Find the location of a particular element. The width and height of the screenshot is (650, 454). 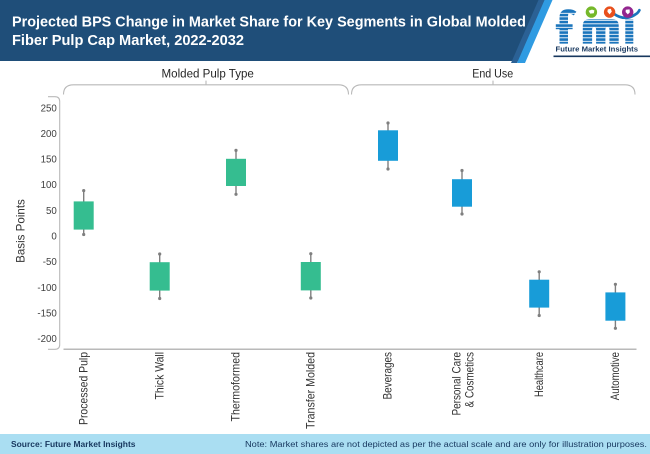

svg-text: 0 is located at coordinates (54, 237).